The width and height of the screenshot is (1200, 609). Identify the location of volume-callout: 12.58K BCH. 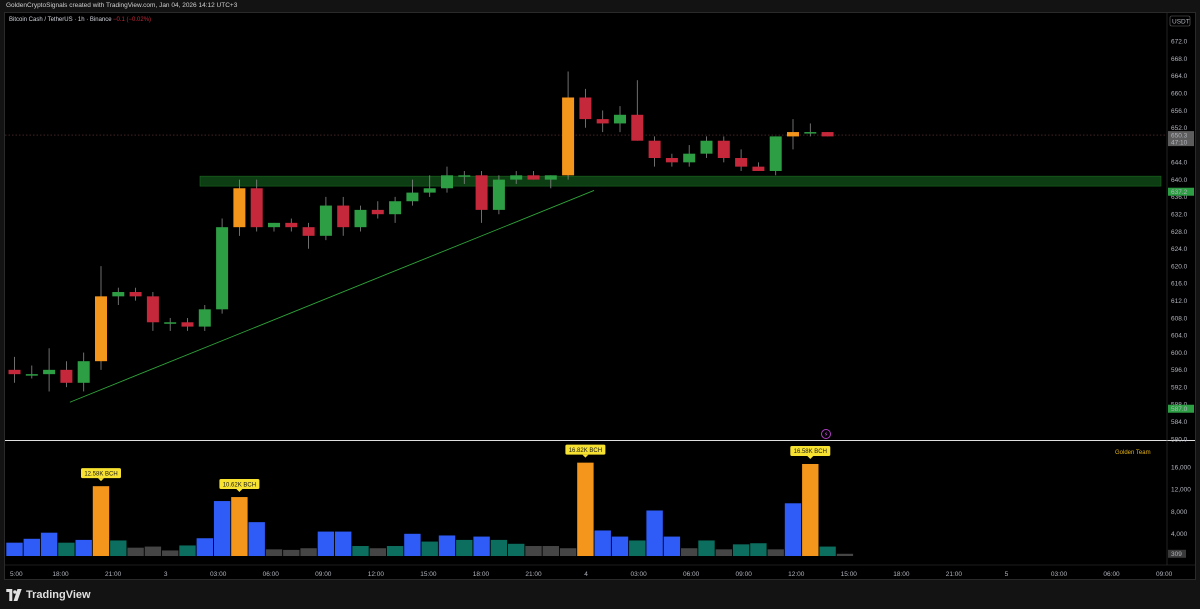
(101, 475).